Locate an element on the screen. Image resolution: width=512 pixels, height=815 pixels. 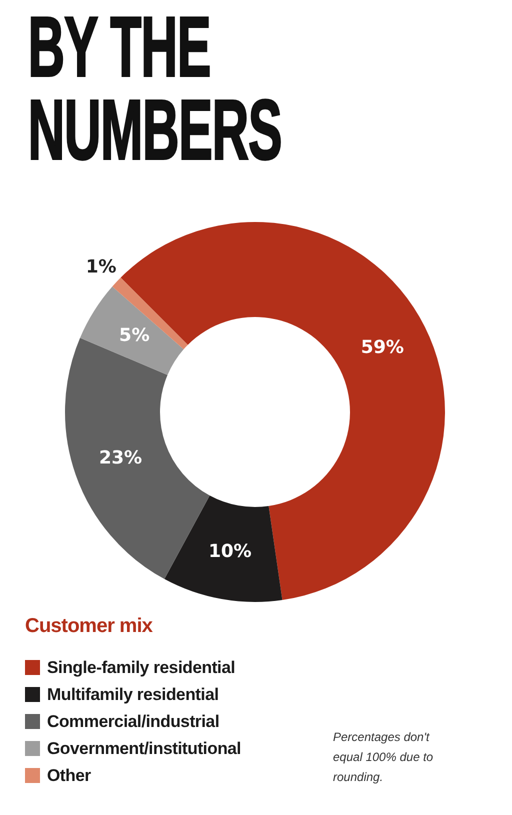
data-label: 23% is located at coordinates (120, 458).